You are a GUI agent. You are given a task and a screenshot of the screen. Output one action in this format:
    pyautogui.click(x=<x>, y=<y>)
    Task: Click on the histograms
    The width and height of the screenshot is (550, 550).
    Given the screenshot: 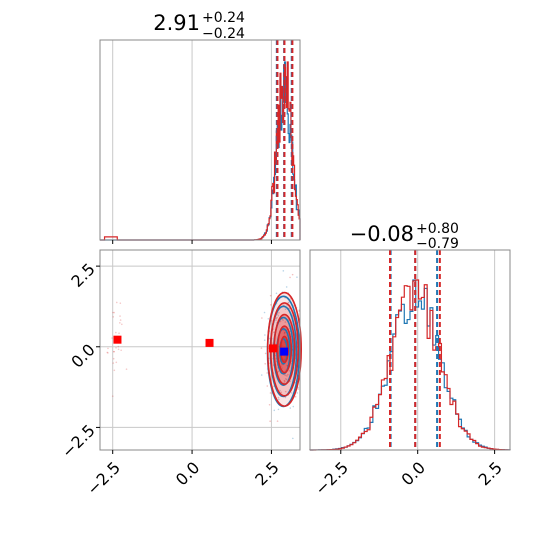 What is the action you would take?
    pyautogui.click(x=410, y=365)
    